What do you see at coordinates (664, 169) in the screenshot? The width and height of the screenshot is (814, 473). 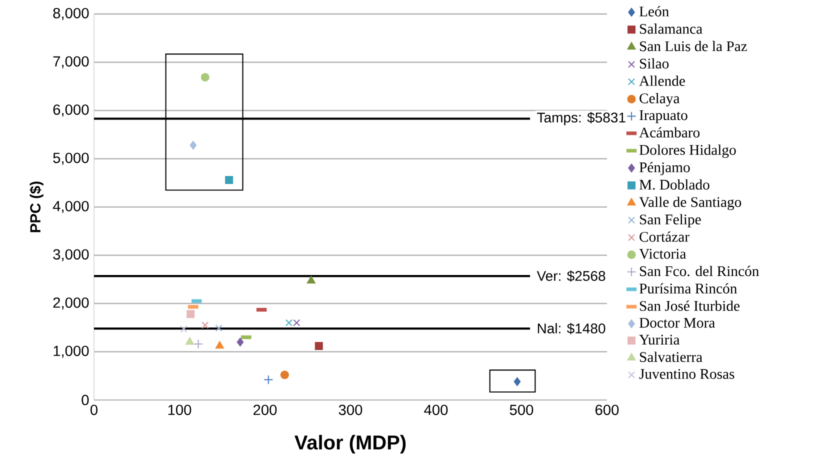 I see `legend-label: Pénjamo` at bounding box center [664, 169].